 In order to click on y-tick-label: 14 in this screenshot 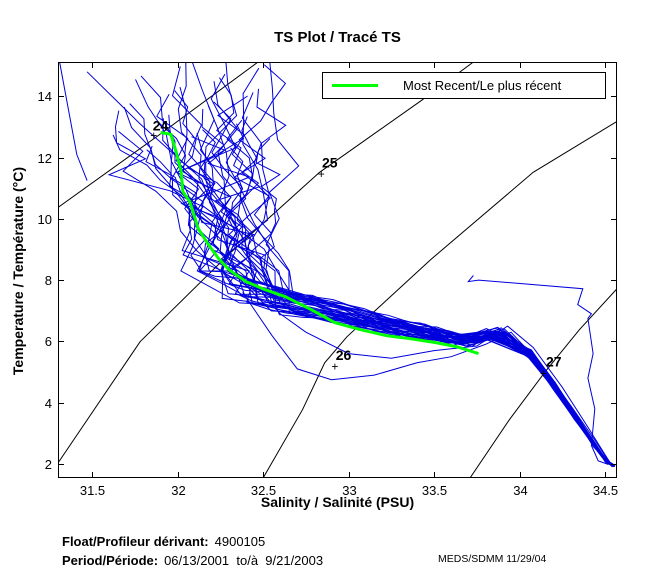, I will do `click(45, 96)`.